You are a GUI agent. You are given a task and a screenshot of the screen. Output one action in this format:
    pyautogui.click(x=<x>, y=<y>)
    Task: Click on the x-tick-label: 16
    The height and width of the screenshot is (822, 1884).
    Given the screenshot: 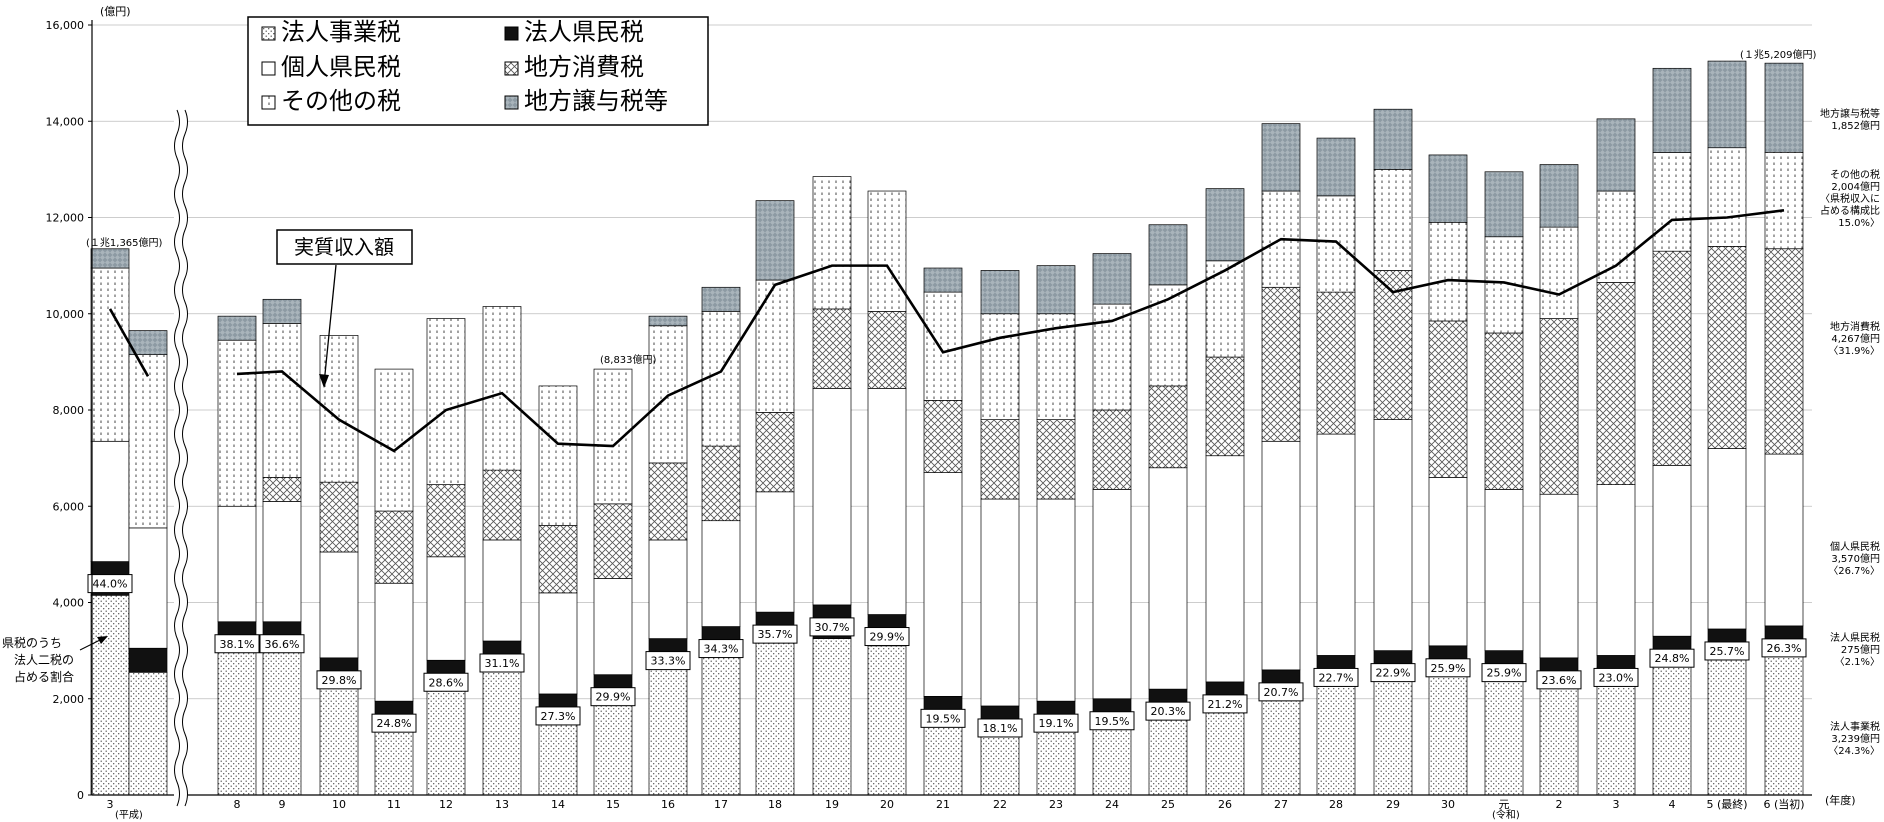 What is the action you would take?
    pyautogui.click(x=668, y=804)
    